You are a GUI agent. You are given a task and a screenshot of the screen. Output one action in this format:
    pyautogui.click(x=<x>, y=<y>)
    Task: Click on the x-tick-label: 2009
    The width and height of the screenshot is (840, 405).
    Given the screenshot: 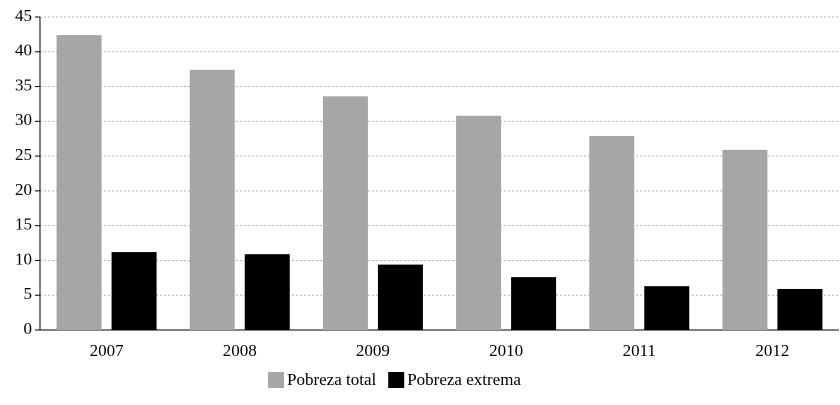 What is the action you would take?
    pyautogui.click(x=373, y=350)
    